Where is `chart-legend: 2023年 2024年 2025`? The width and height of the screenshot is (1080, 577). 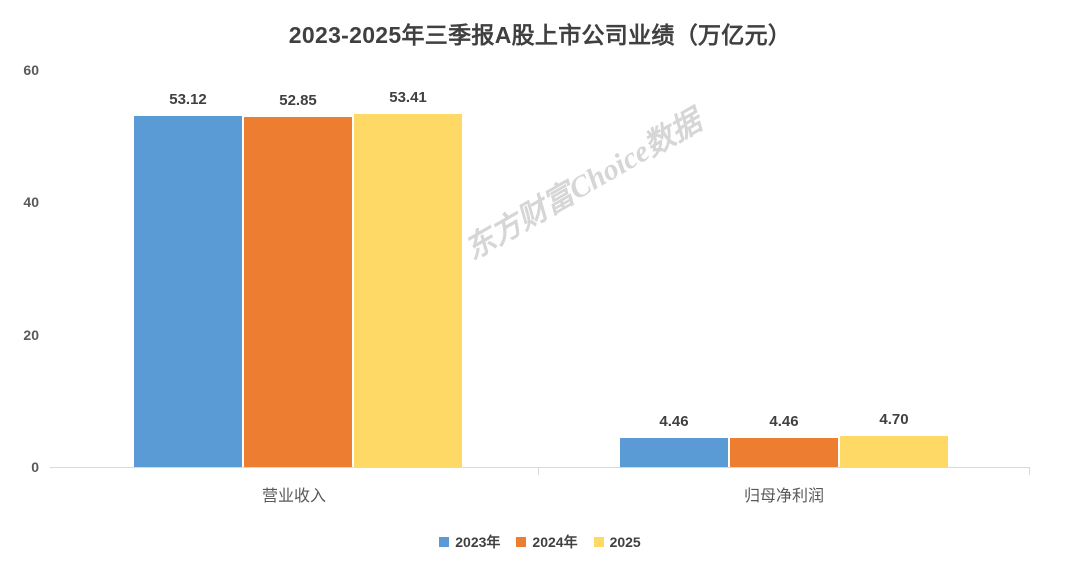 chart-legend: 2023年 2024年 2025 is located at coordinates (540, 542).